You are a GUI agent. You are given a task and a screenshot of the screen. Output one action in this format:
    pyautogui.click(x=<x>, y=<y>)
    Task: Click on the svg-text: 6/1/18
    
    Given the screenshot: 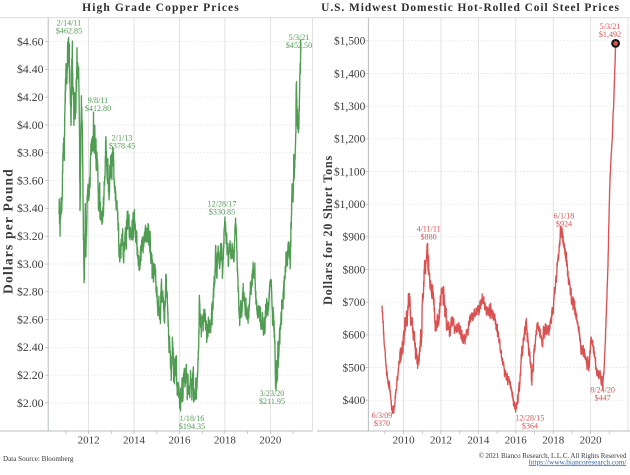 What is the action you would take?
    pyautogui.click(x=564, y=216)
    